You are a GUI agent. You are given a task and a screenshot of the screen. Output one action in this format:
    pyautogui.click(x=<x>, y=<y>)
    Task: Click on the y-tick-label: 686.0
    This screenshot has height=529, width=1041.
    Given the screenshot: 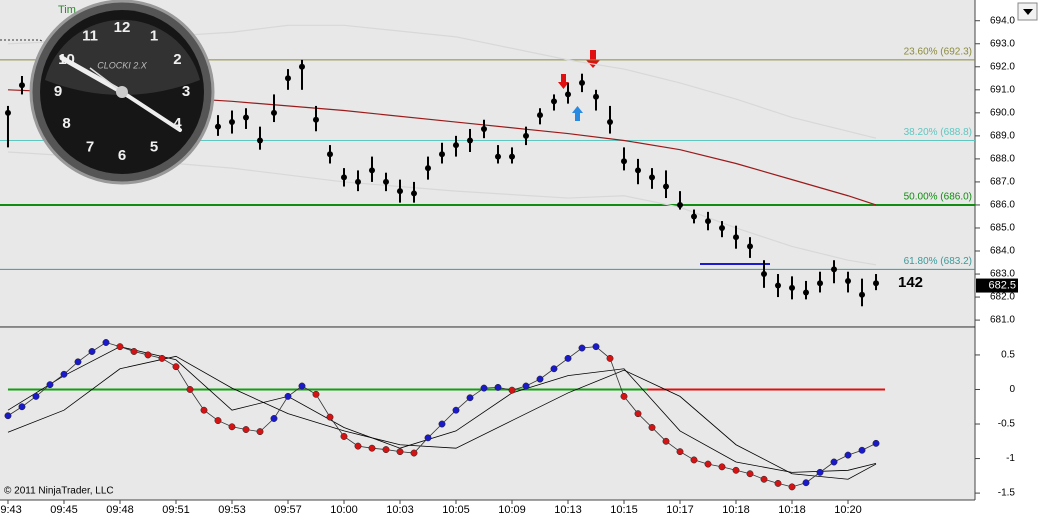 What is the action you would take?
    pyautogui.click(x=1002, y=205)
    